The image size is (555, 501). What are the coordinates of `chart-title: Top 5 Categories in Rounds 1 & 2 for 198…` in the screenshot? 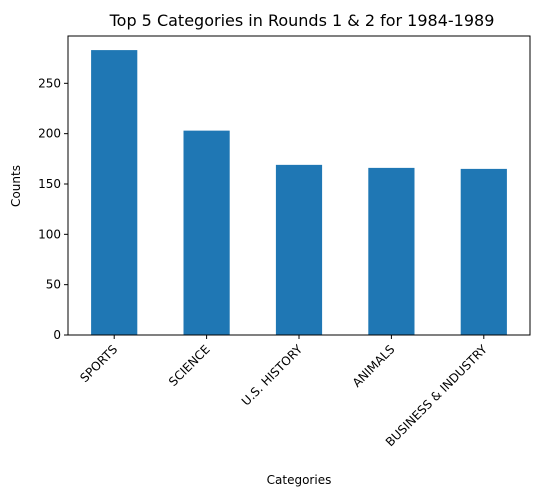 It's located at (302, 20).